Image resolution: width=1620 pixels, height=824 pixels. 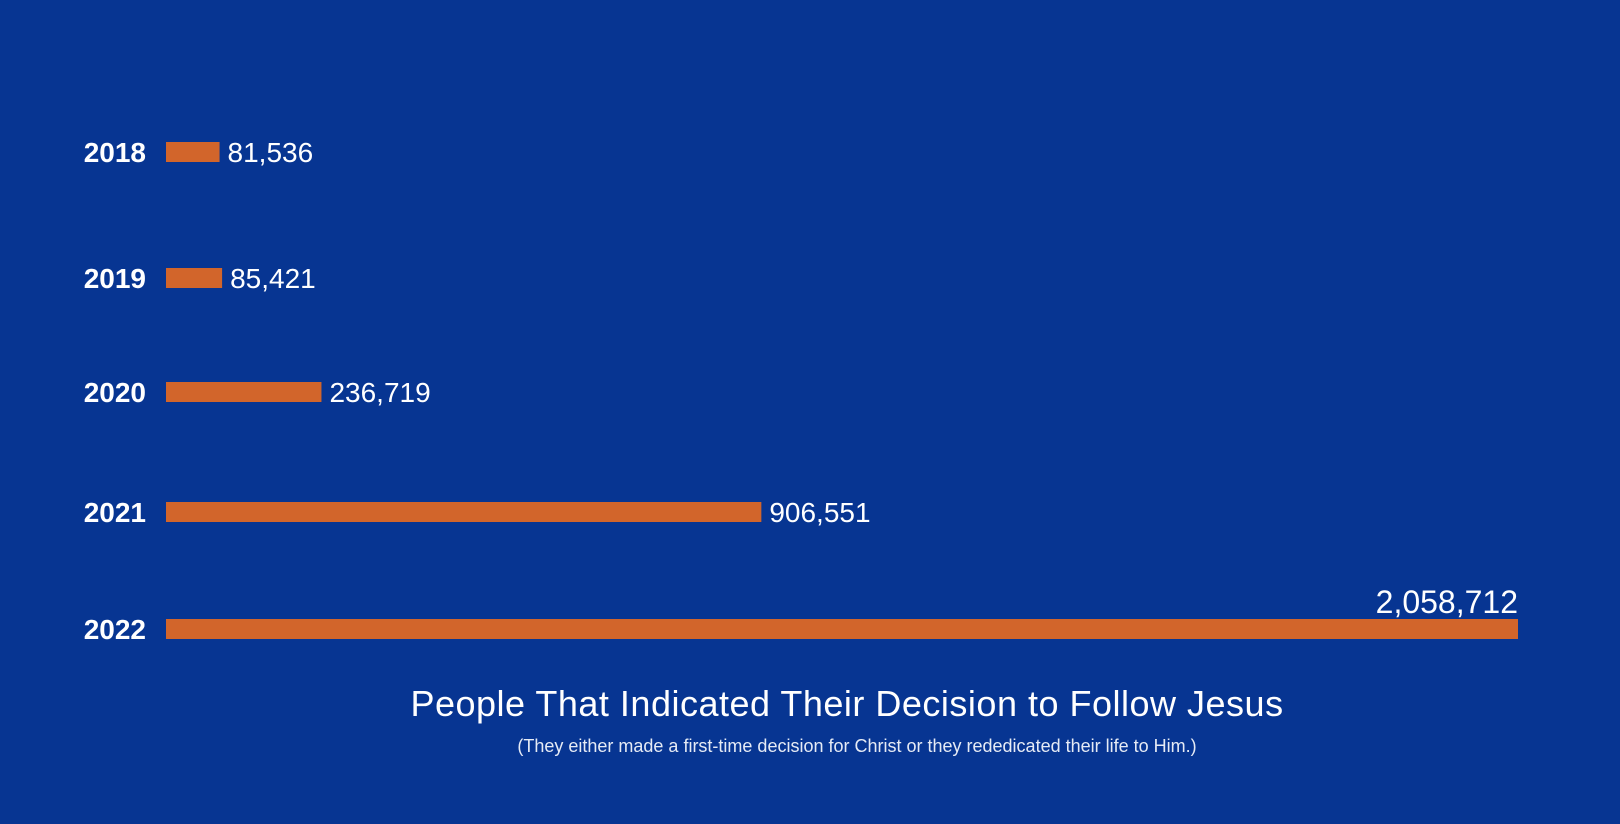 I want to click on bar-2021, so click(x=464, y=512).